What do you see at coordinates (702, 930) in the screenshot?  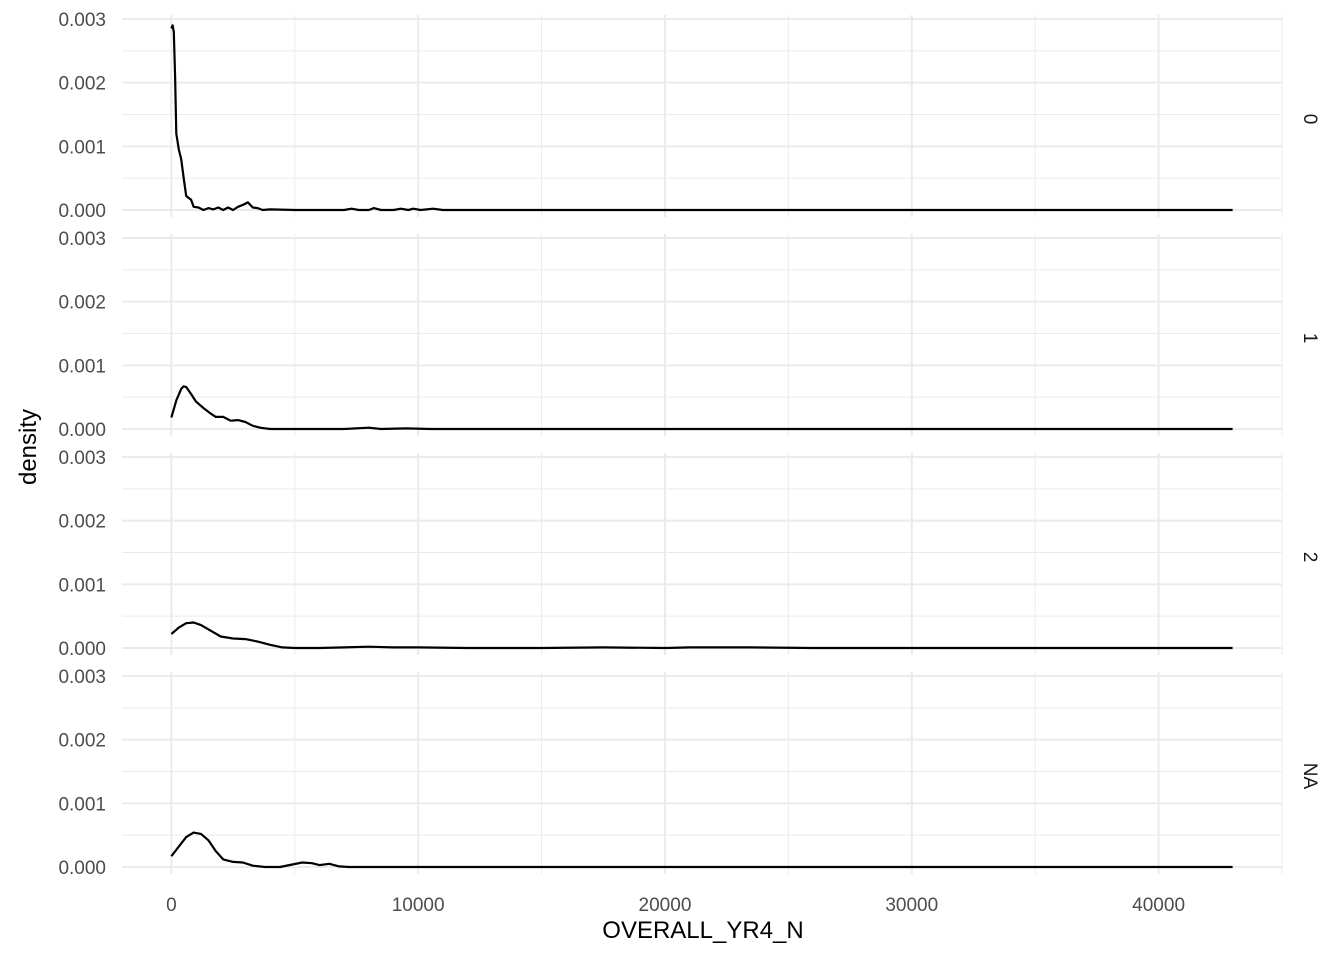 I see `x-axis-title: OVERALL_YR4_N` at bounding box center [702, 930].